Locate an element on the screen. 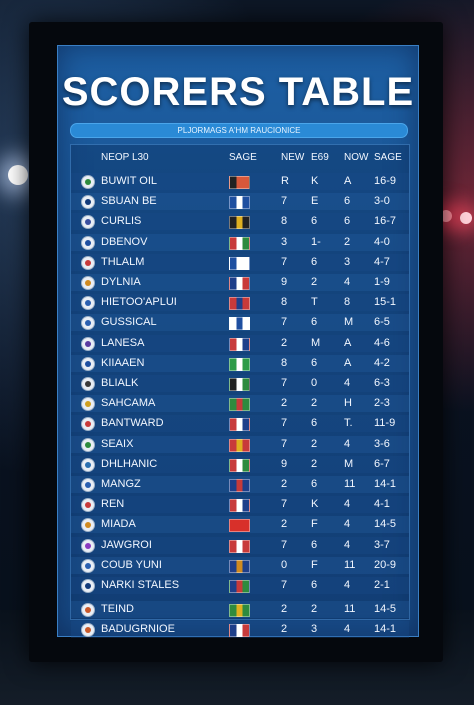 The height and width of the screenshot is (705, 474). score-value: 3-0 is located at coordinates (382, 201).